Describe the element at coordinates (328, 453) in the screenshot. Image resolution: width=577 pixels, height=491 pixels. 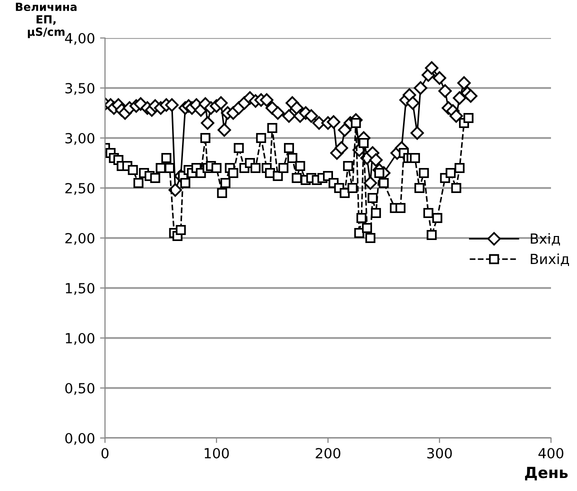
I see `x-tick-label: 200` at that location.